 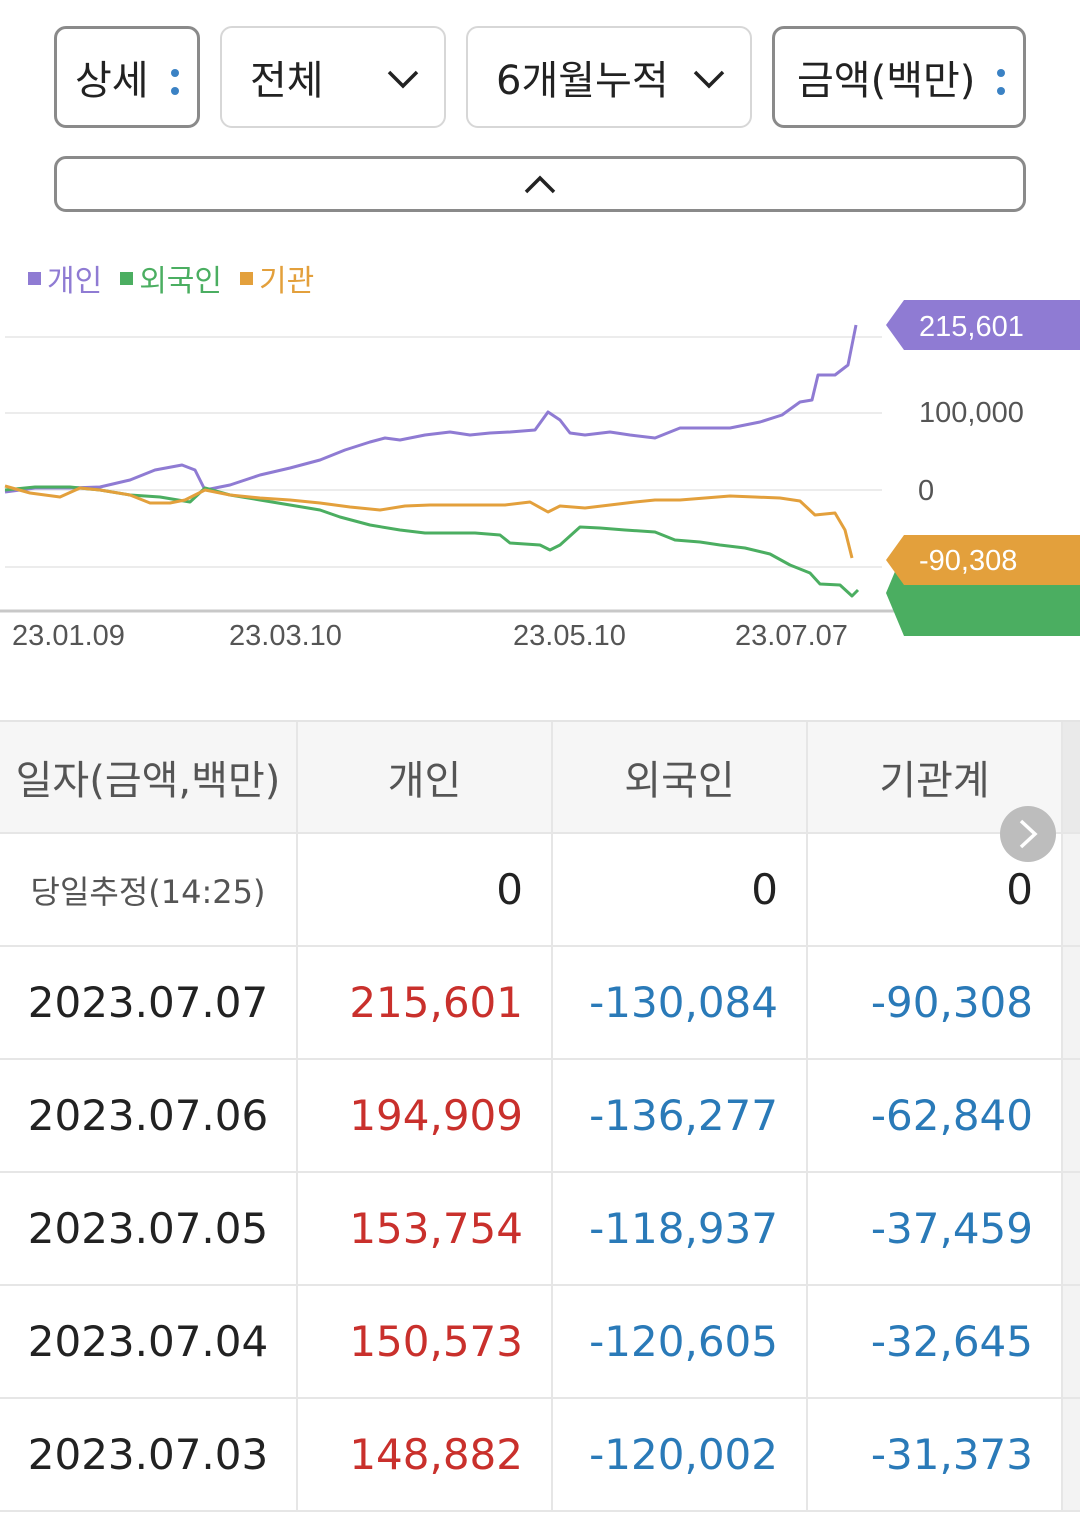 I want to click on col-individual: 개인, so click(x=425, y=777).